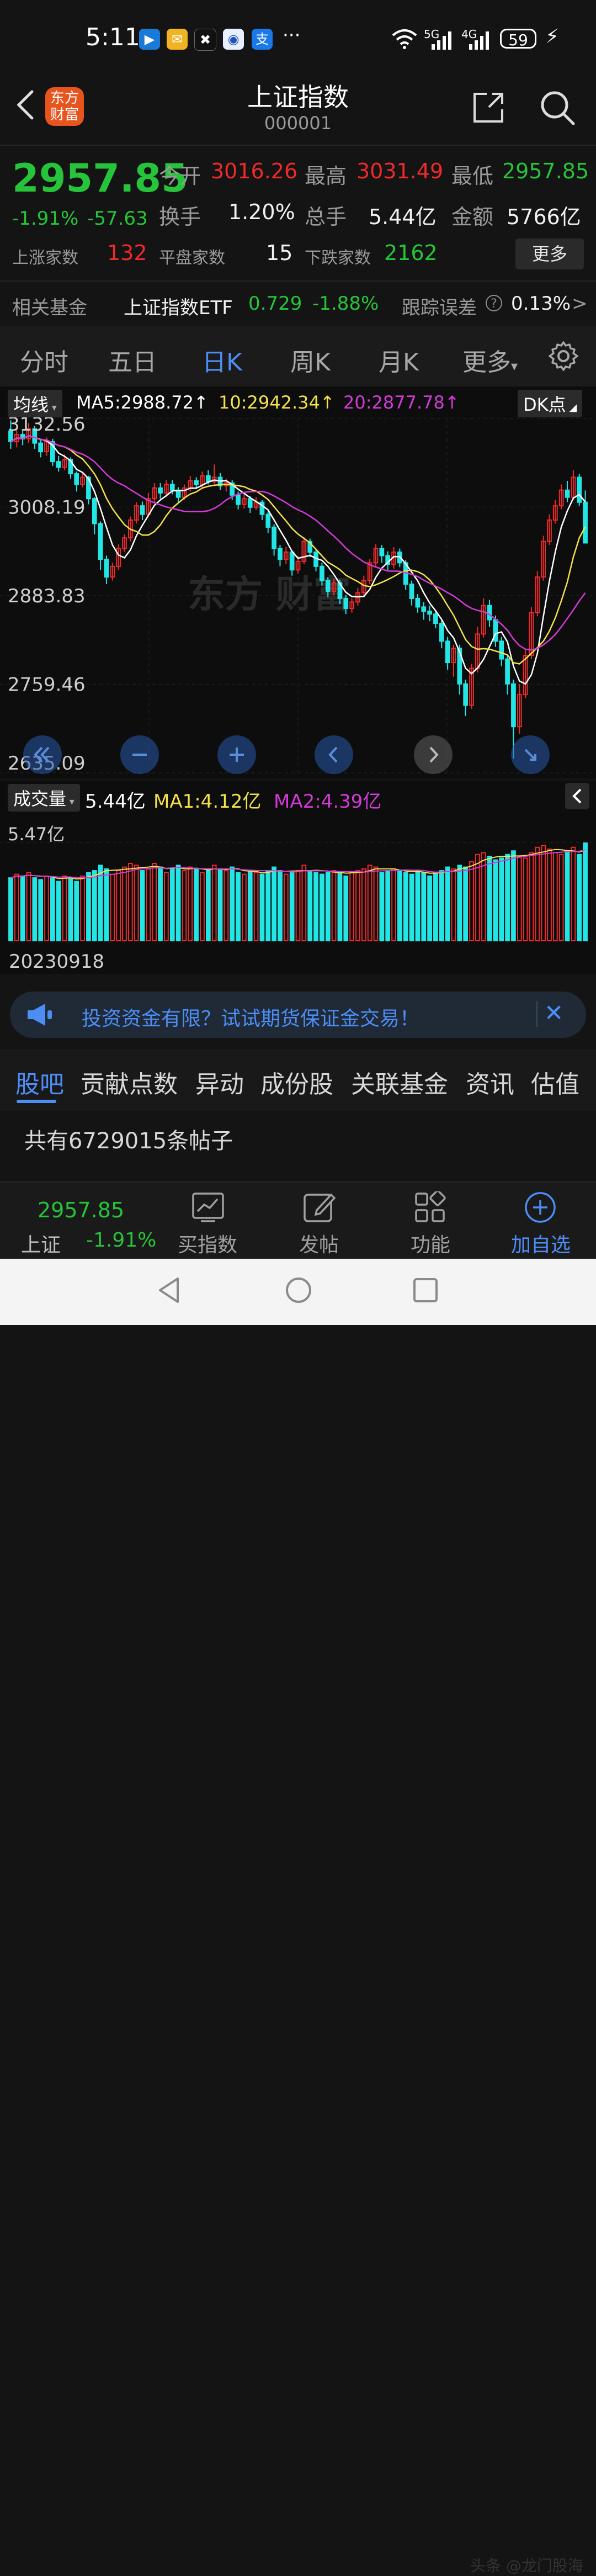 The image size is (596, 2576). I want to click on change-percent: -1.91%, so click(45, 219).